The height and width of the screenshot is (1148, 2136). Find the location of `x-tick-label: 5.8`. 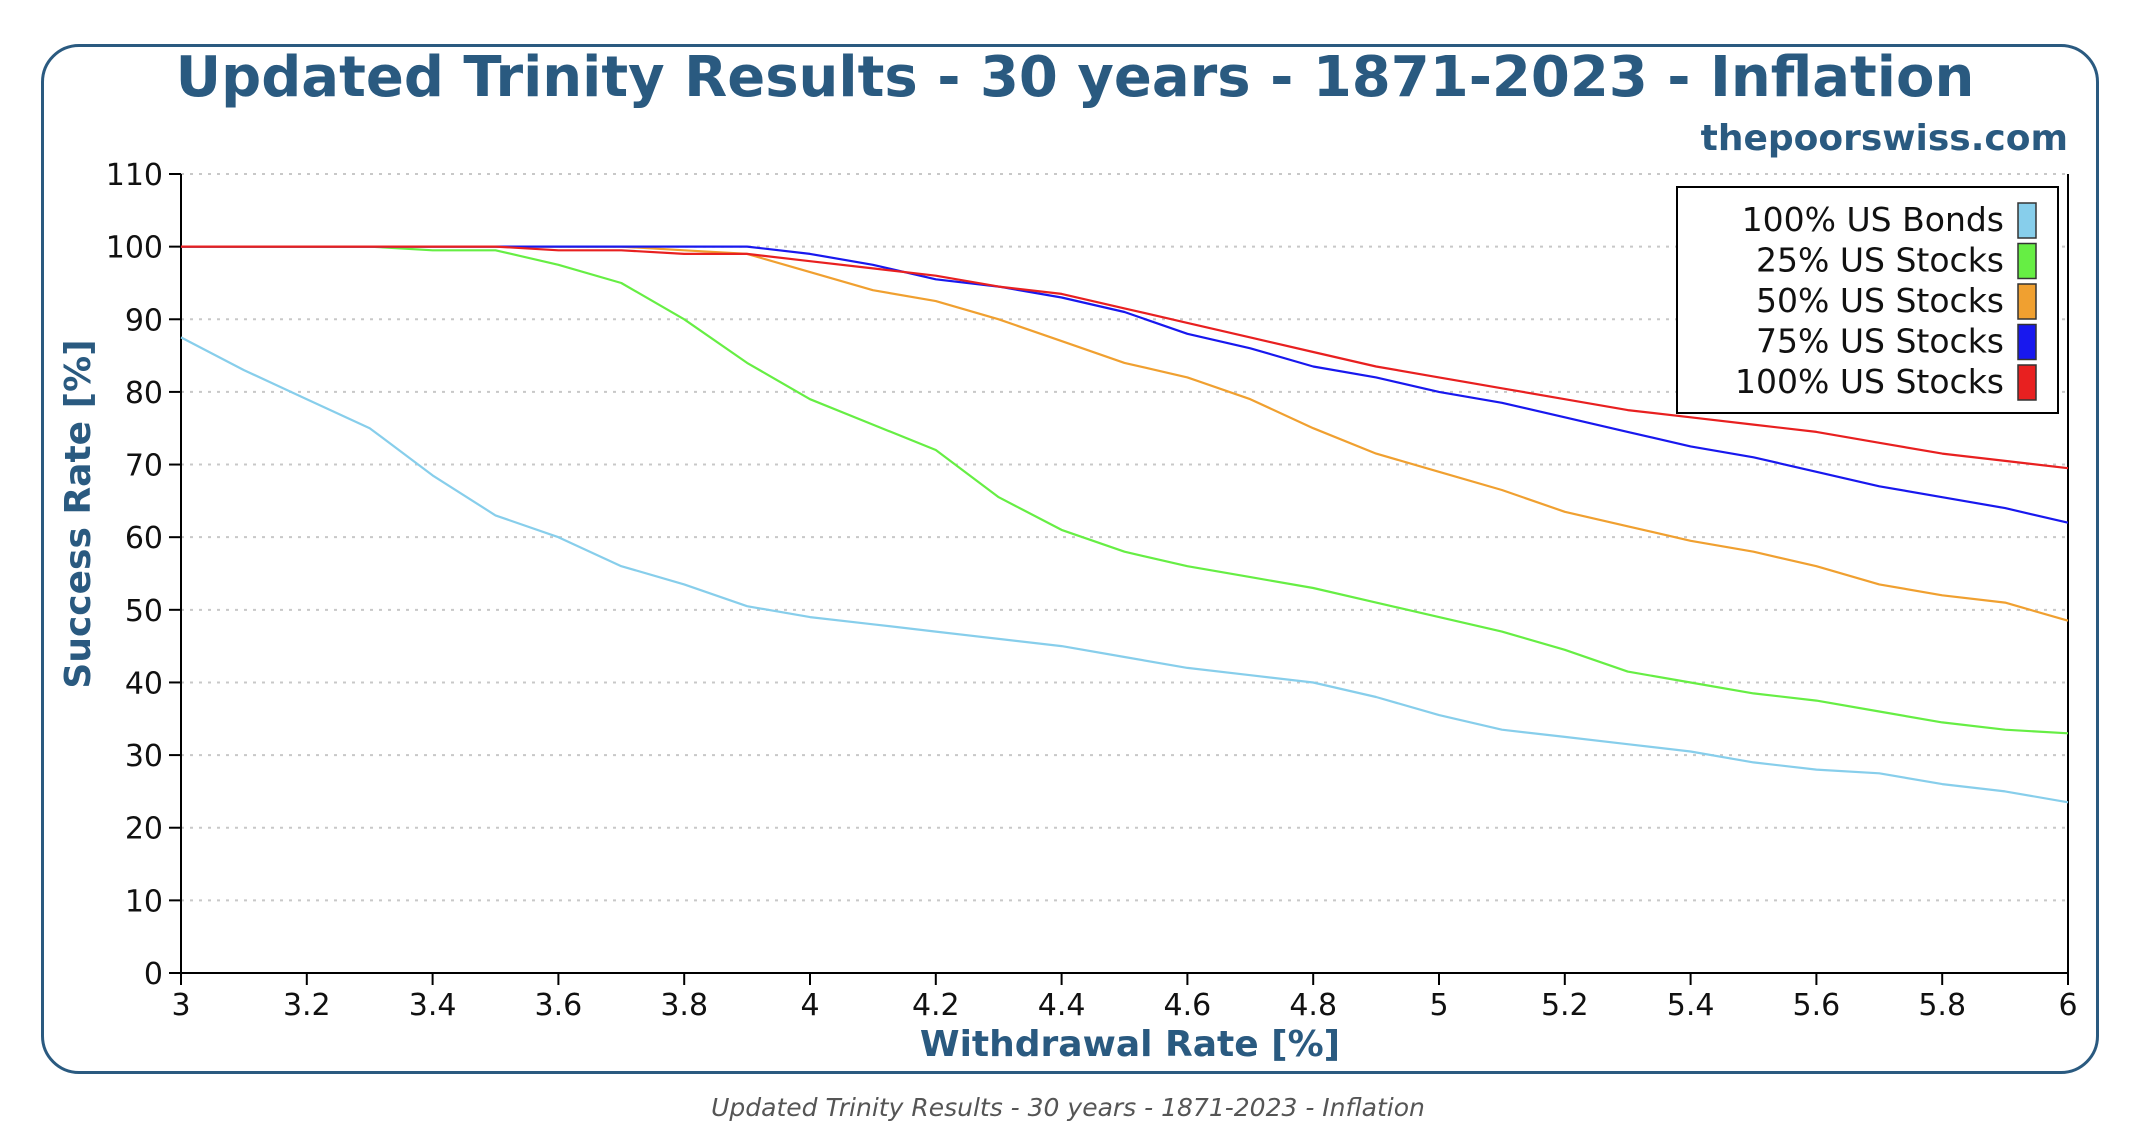

x-tick-label: 5.8 is located at coordinates (1942, 1005).